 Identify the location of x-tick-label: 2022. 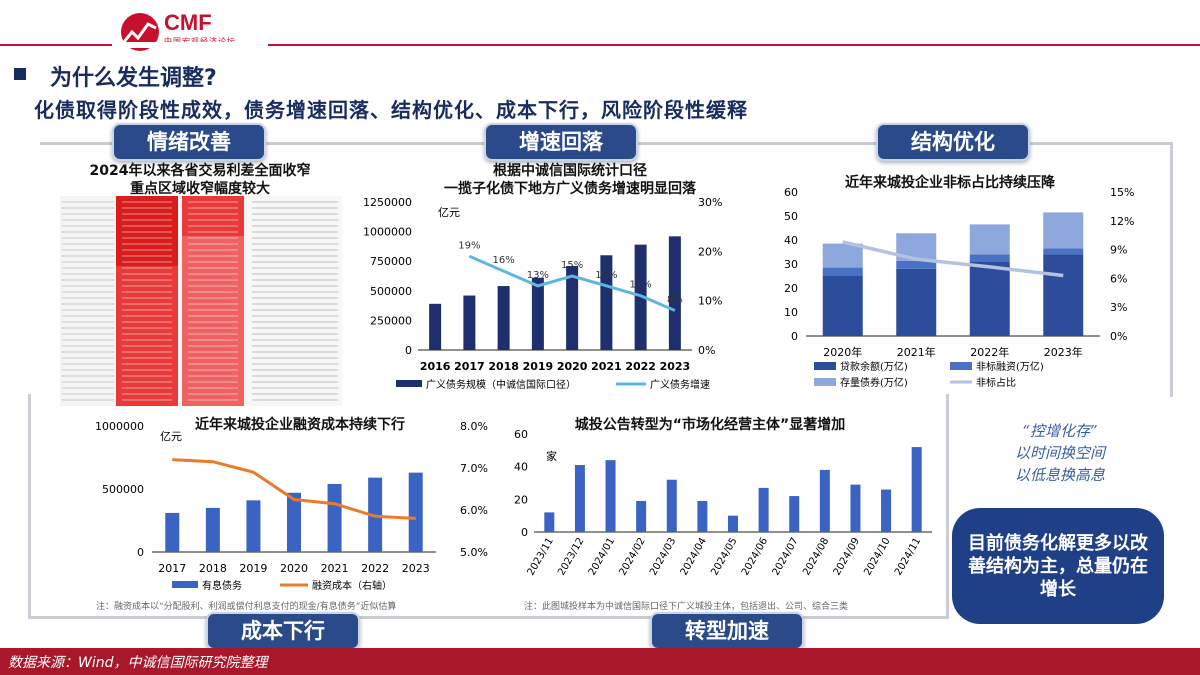
(640, 366).